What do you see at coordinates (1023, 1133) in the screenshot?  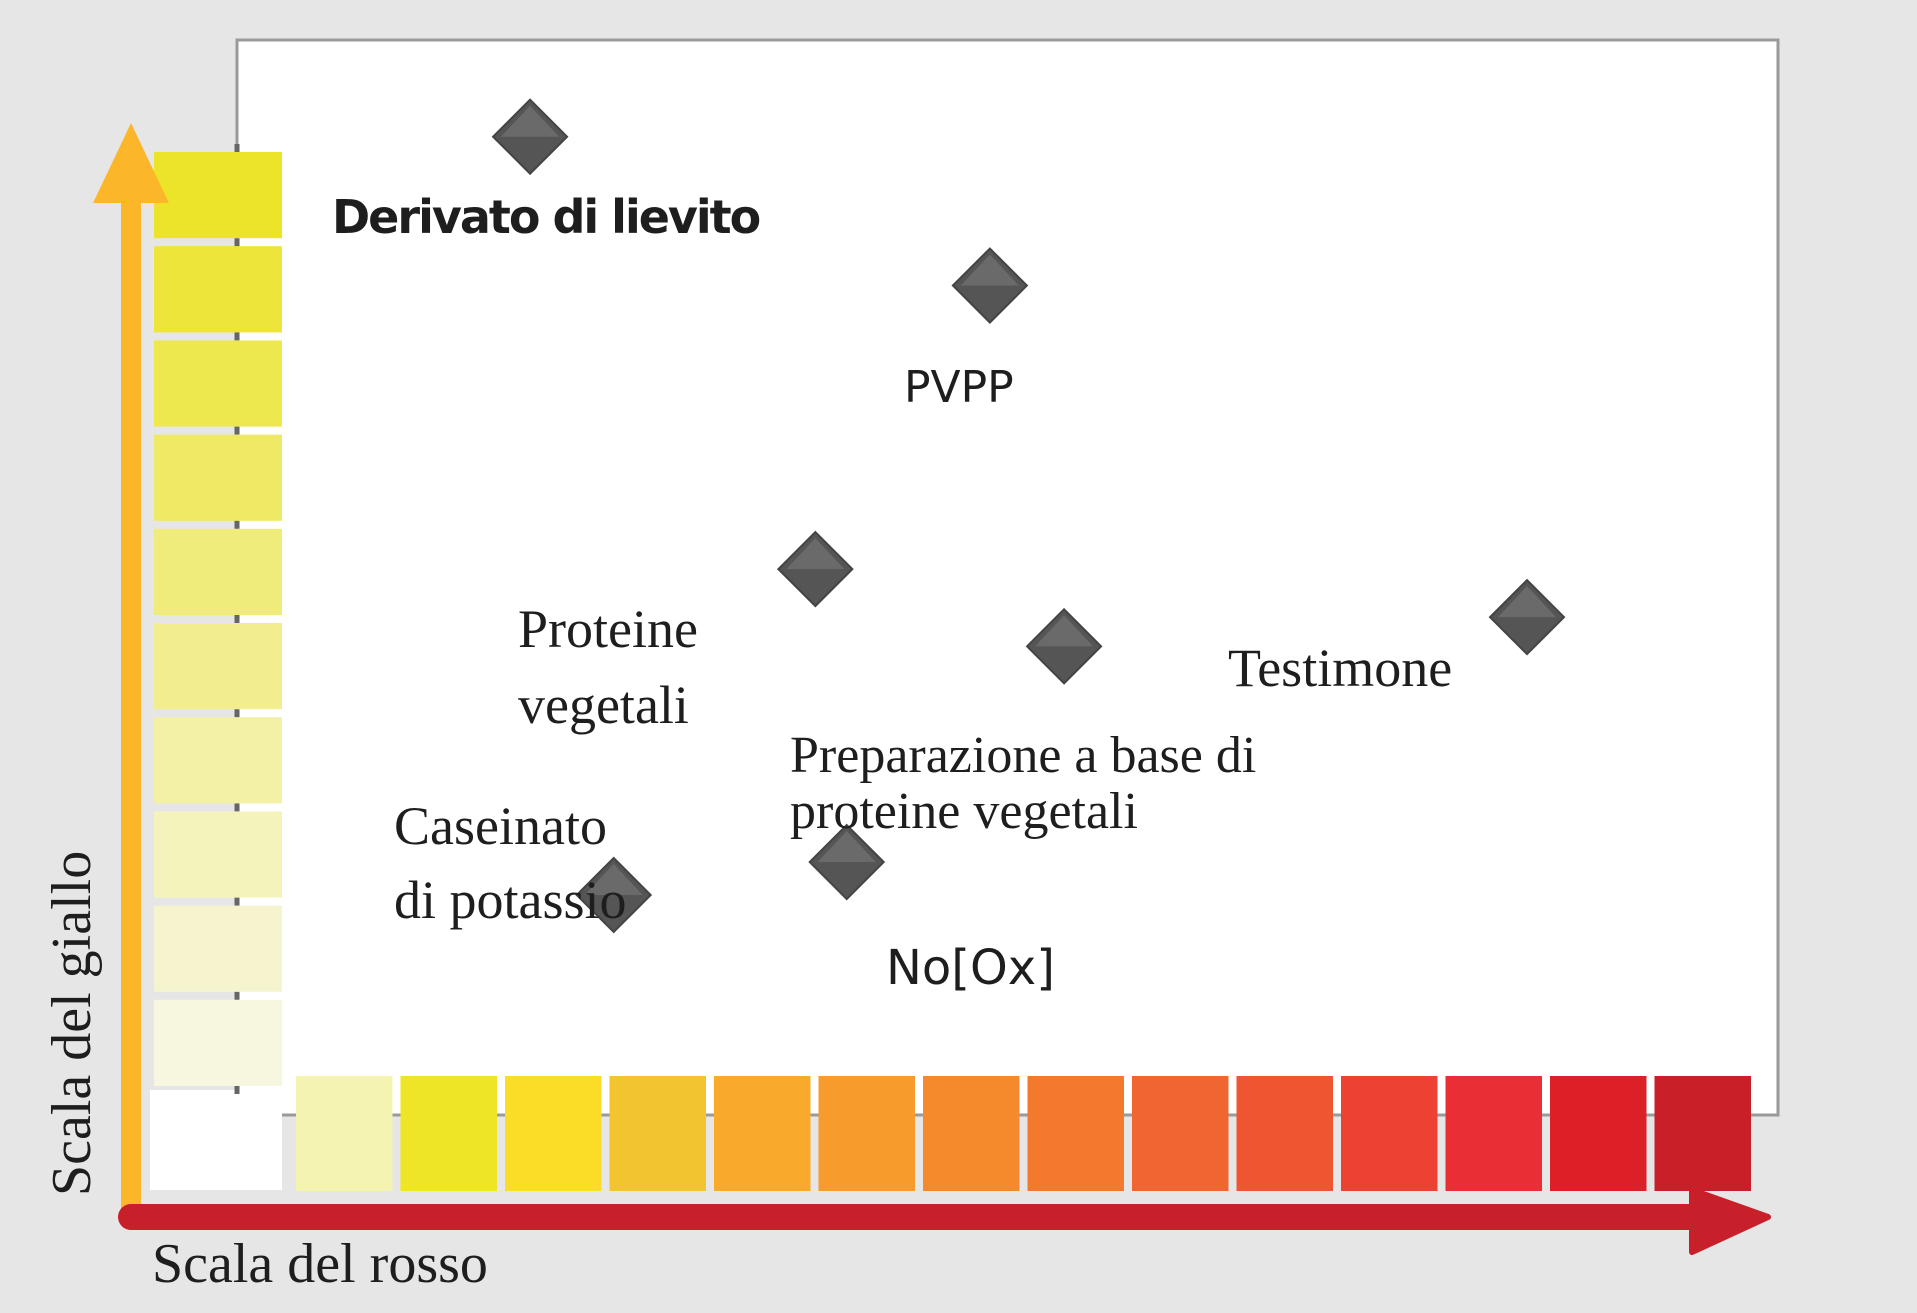 I see `x-axis-swatches` at bounding box center [1023, 1133].